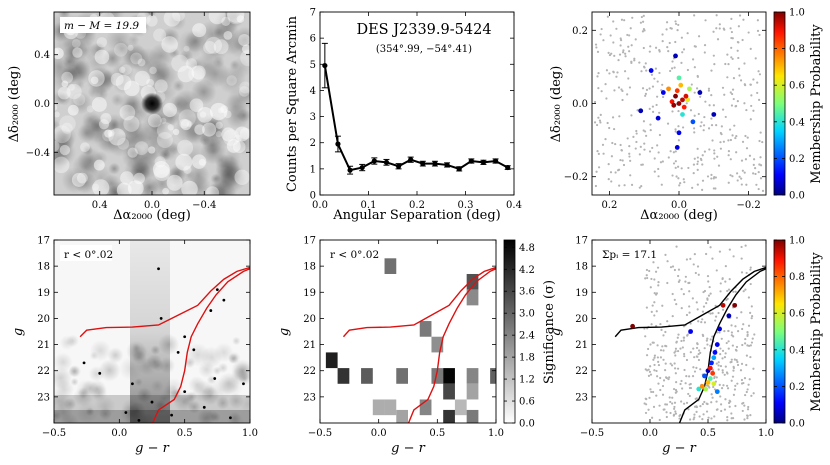 The height and width of the screenshot is (465, 830). What do you see at coordinates (416, 108) in the screenshot?
I see `radial-profile-series` at bounding box center [416, 108].